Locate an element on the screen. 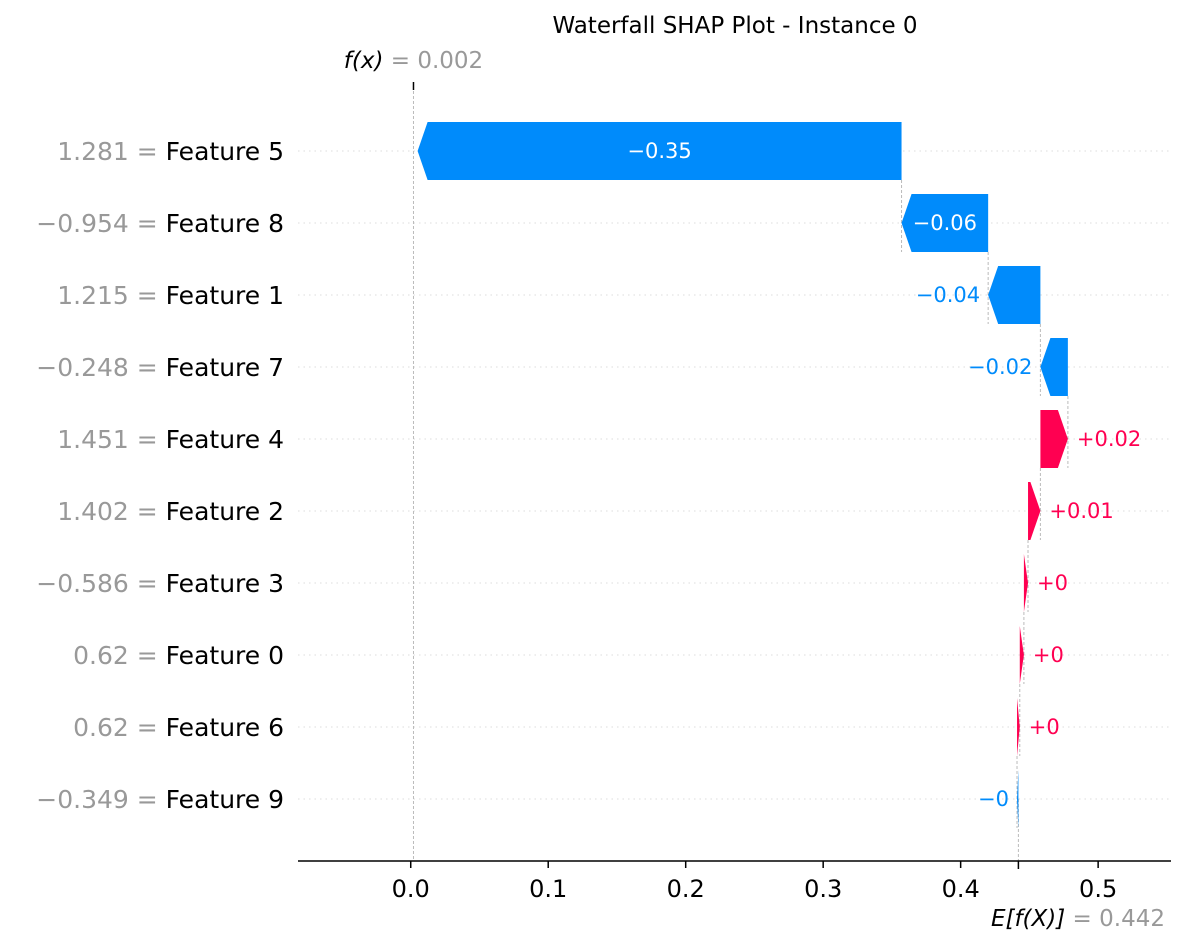 This screenshot has width=1186, height=948. base-label: E[f(X)] = 0.442 is located at coordinates (1078, 919).